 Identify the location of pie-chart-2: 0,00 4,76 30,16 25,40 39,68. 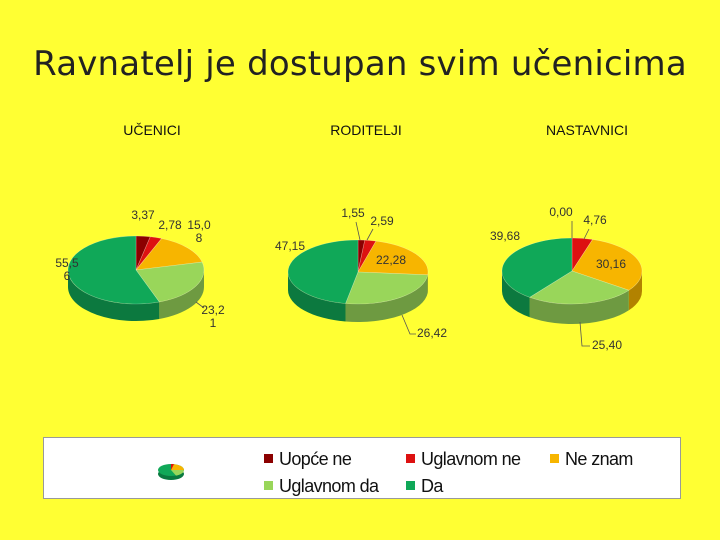
(566, 278).